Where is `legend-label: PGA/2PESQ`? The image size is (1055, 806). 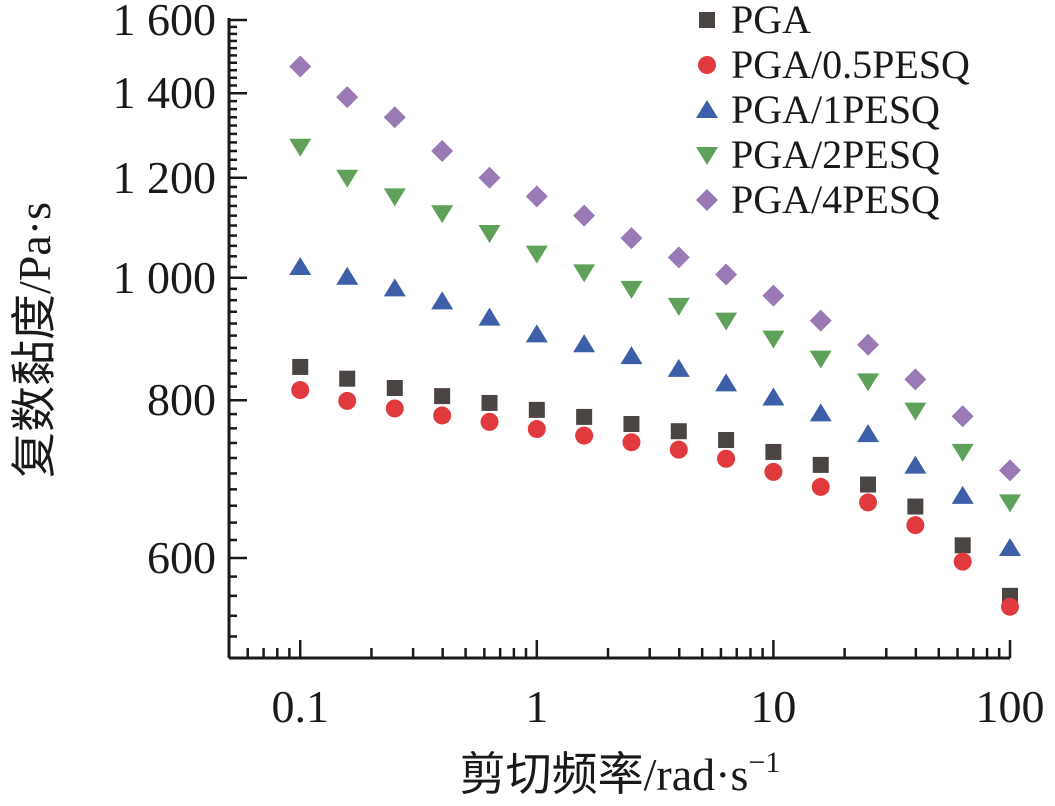 legend-label: PGA/2PESQ is located at coordinates (835, 154).